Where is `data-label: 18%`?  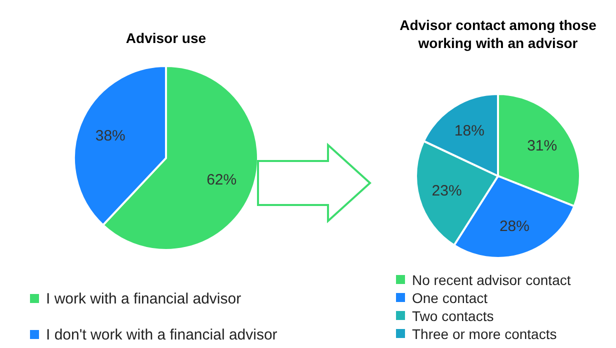
data-label: 18% is located at coordinates (469, 131).